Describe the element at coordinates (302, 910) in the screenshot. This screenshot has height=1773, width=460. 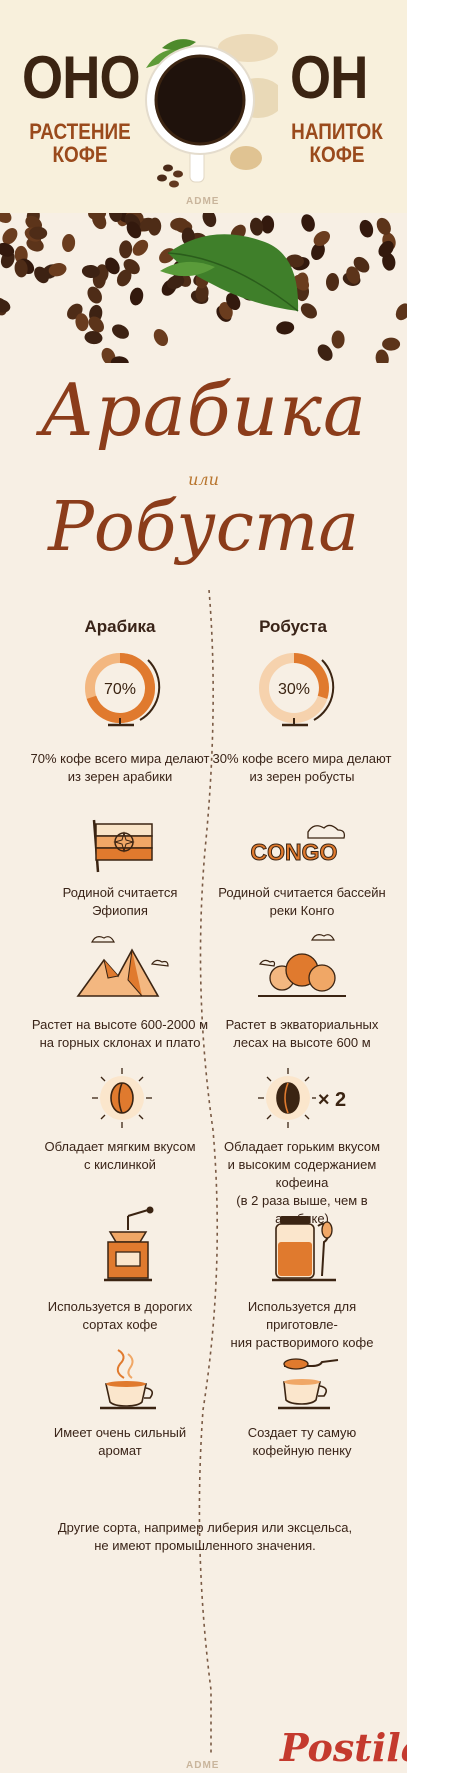
I see `row2-right-line2: реки Конго` at that location.